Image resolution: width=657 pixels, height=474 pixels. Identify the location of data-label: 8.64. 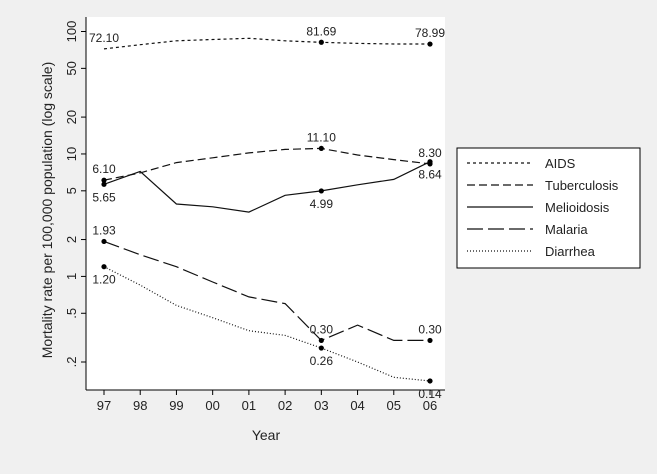
(430, 175).